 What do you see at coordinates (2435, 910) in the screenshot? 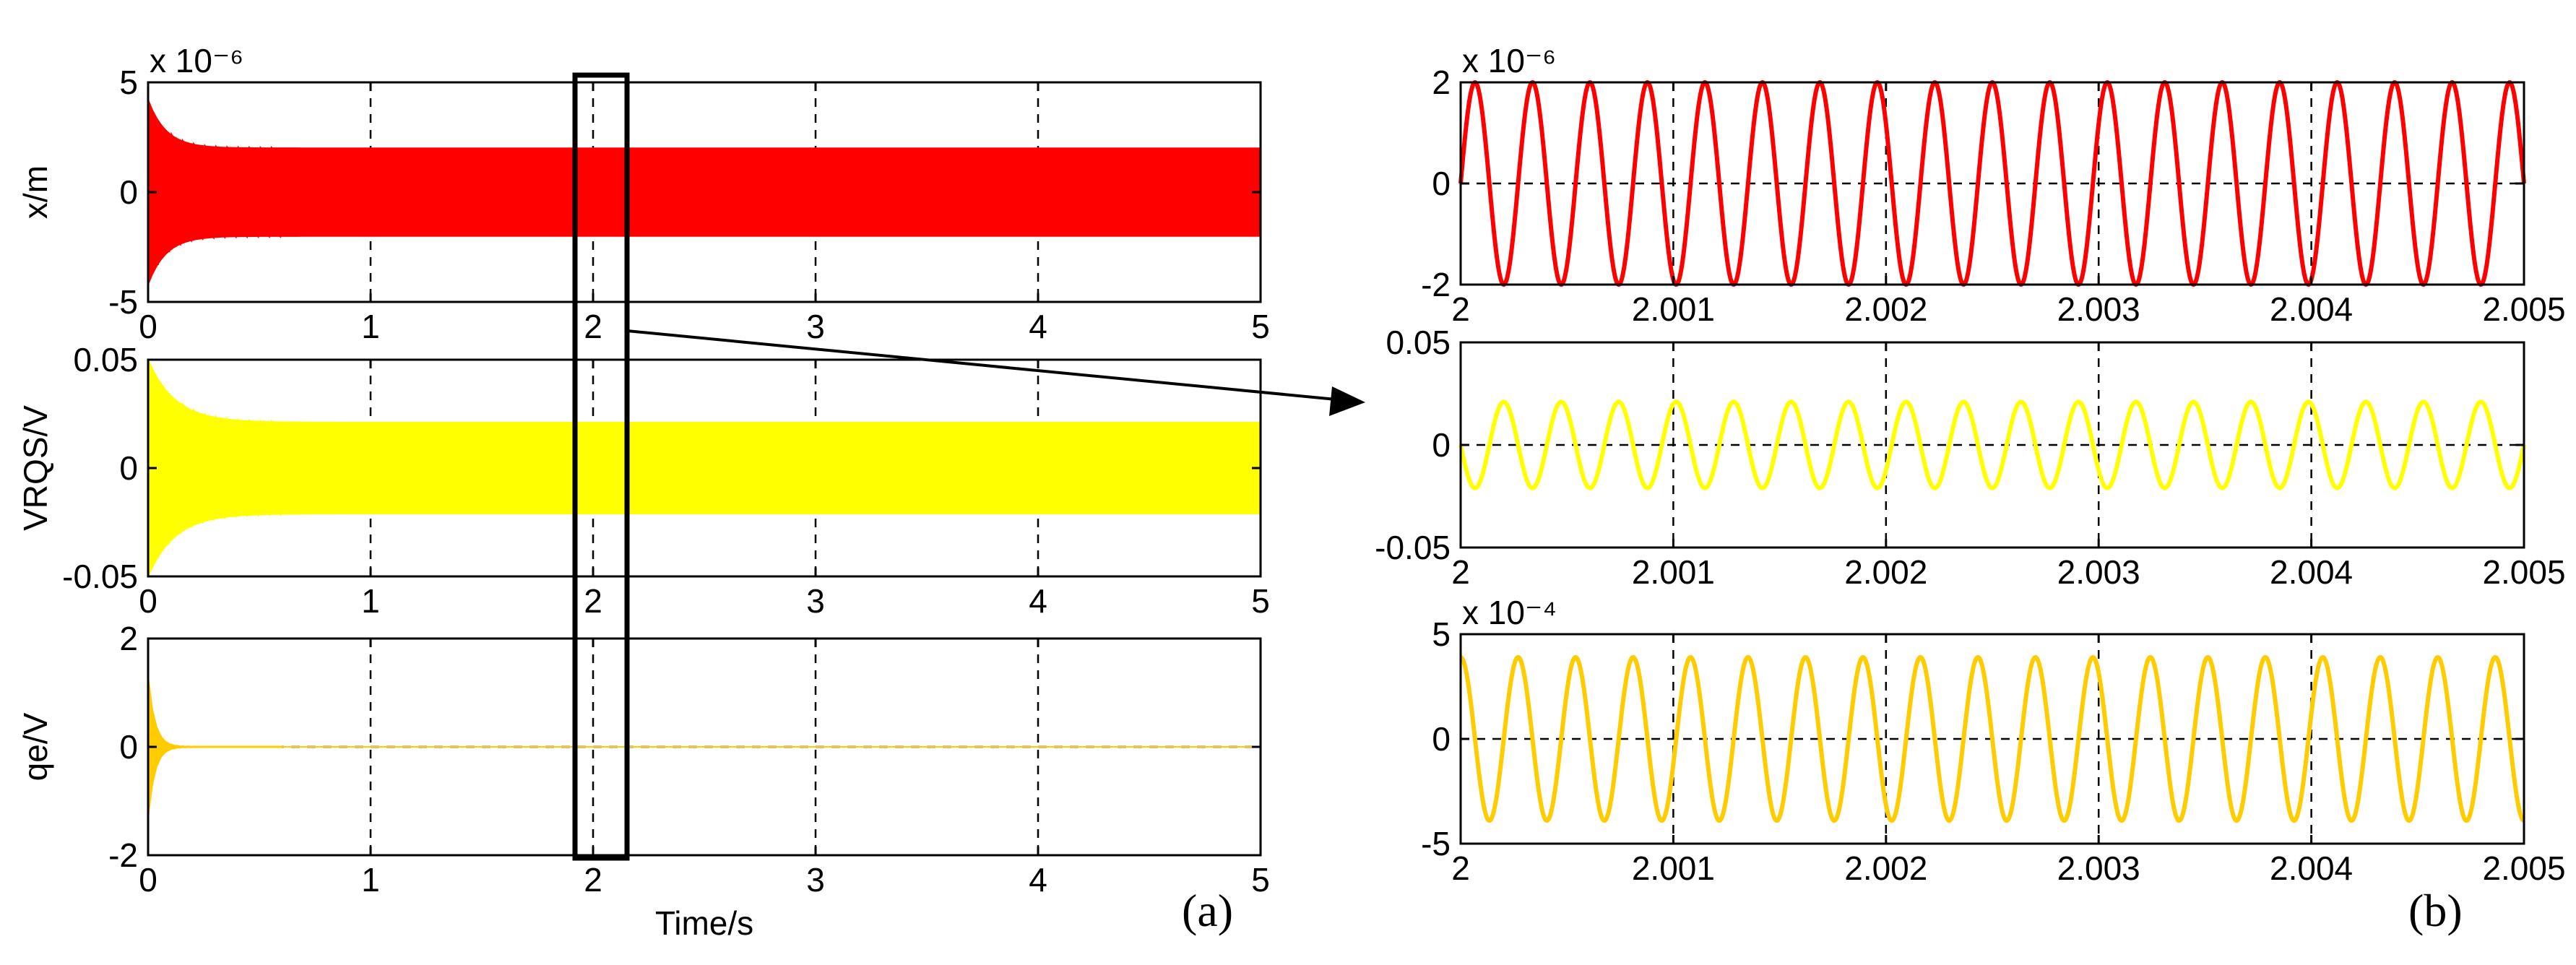
I see `panel-b-label: (b)` at bounding box center [2435, 910].